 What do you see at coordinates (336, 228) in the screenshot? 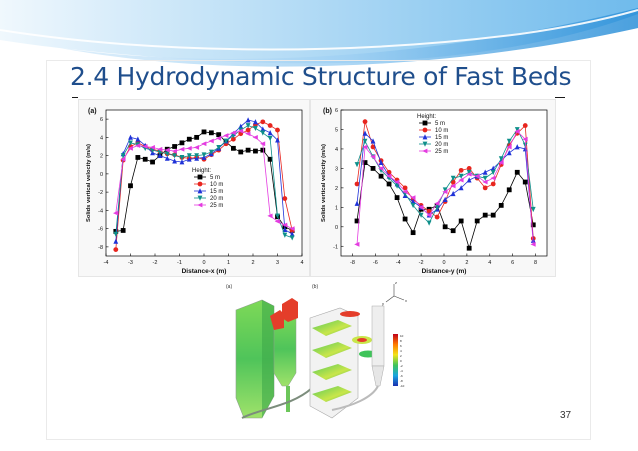
I see `y-tick-label: 0` at bounding box center [336, 228].